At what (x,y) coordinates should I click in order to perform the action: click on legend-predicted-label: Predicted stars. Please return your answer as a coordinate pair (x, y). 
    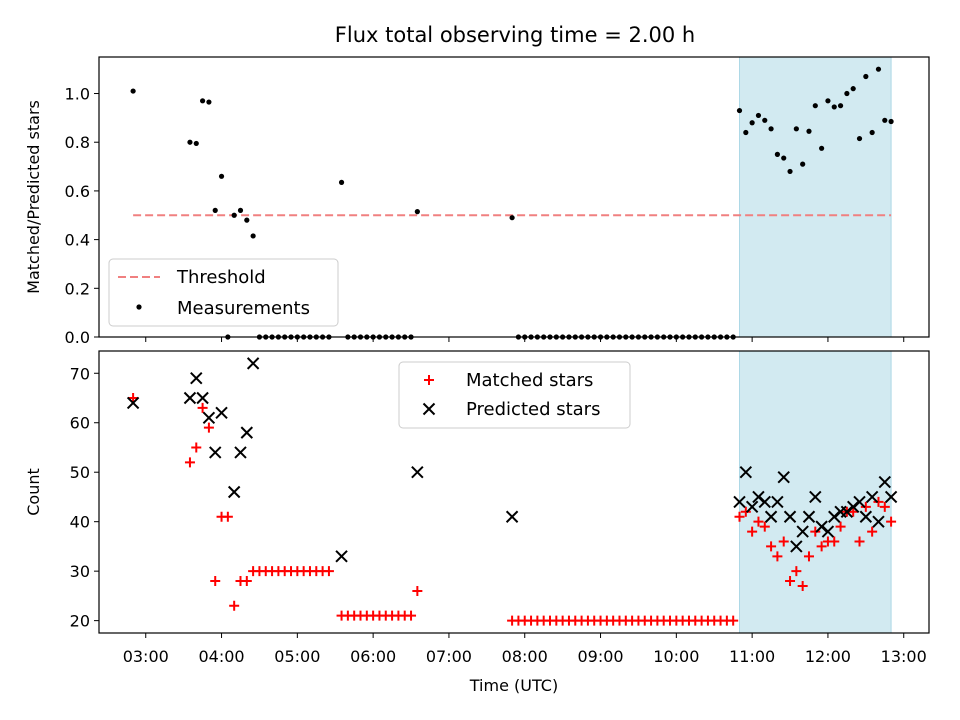
    Looking at the image, I should click on (533, 409).